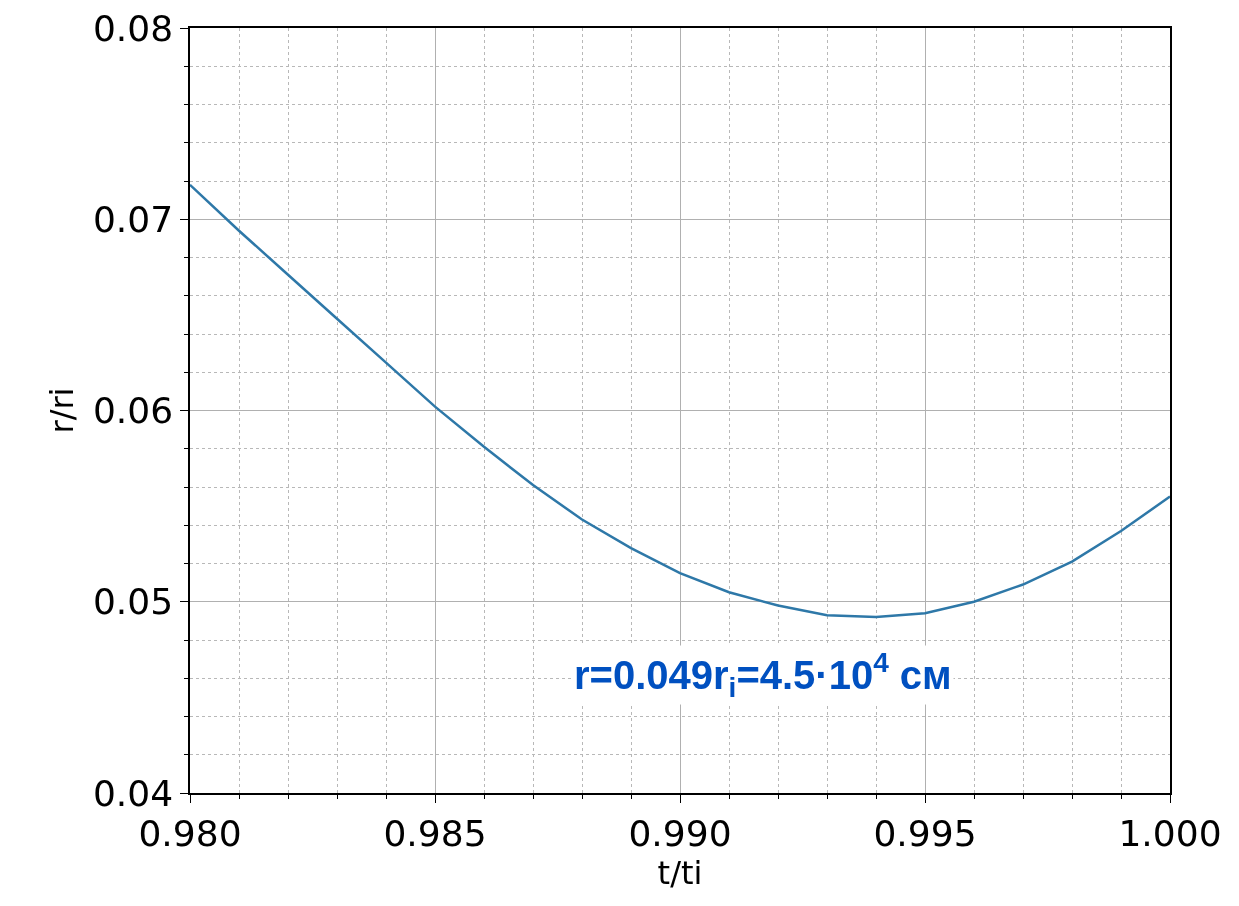 Image resolution: width=1239 pixels, height=906 pixels. What do you see at coordinates (763, 675) in the screenshot?
I see `annotation: r=0.049r$_{i}$=4.5·10$^{4}$ см` at bounding box center [763, 675].